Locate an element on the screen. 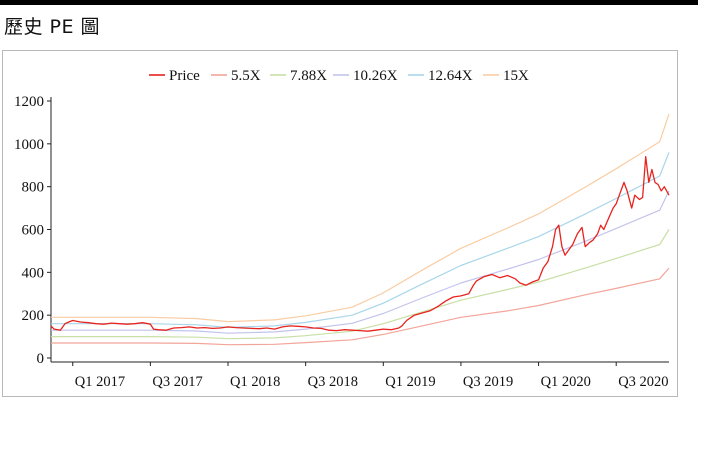 The width and height of the screenshot is (714, 470). legend-label: 12.64X is located at coordinates (450, 76).